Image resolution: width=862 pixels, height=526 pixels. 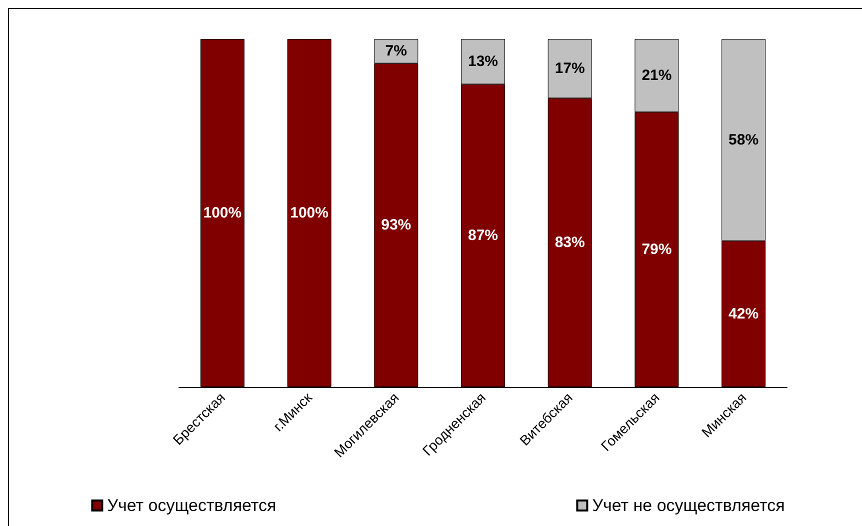 What do you see at coordinates (657, 249) in the screenshot?
I see `data-label: 79%` at bounding box center [657, 249].